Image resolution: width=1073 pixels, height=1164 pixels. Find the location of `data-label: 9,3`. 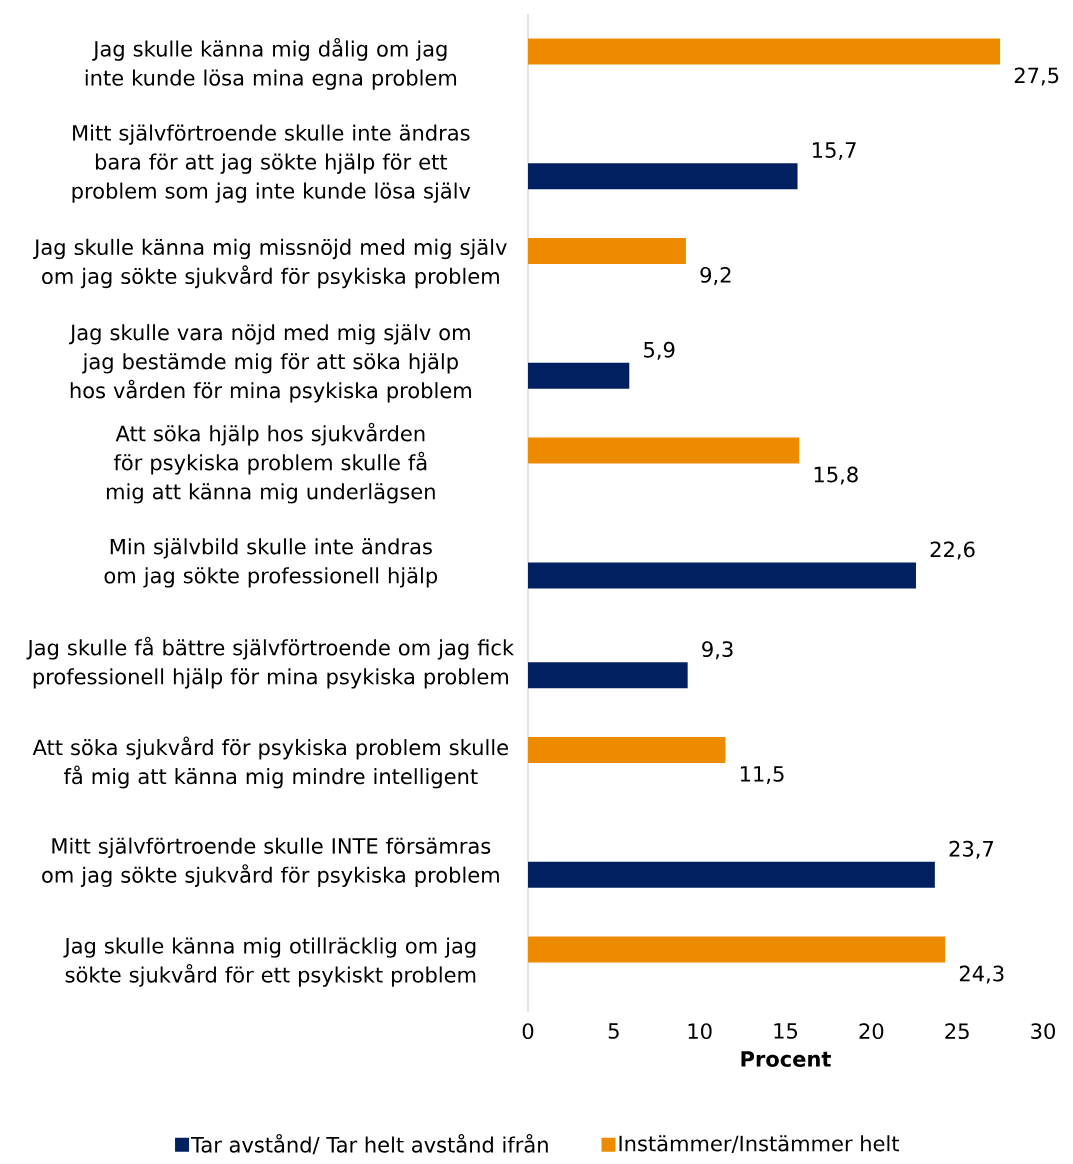

data-label: 9,3 is located at coordinates (717, 650).